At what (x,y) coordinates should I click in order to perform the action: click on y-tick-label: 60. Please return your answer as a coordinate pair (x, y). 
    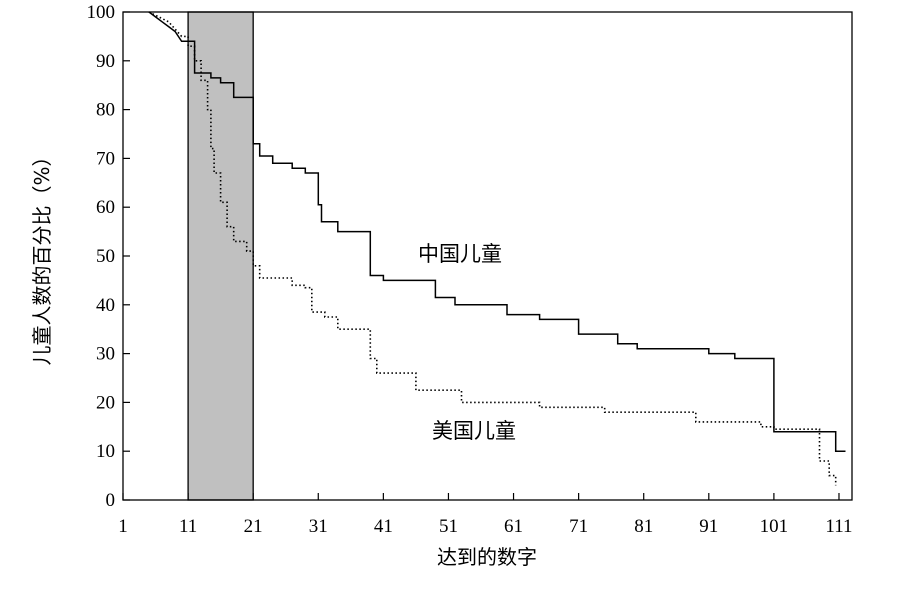
    Looking at the image, I should click on (105, 207).